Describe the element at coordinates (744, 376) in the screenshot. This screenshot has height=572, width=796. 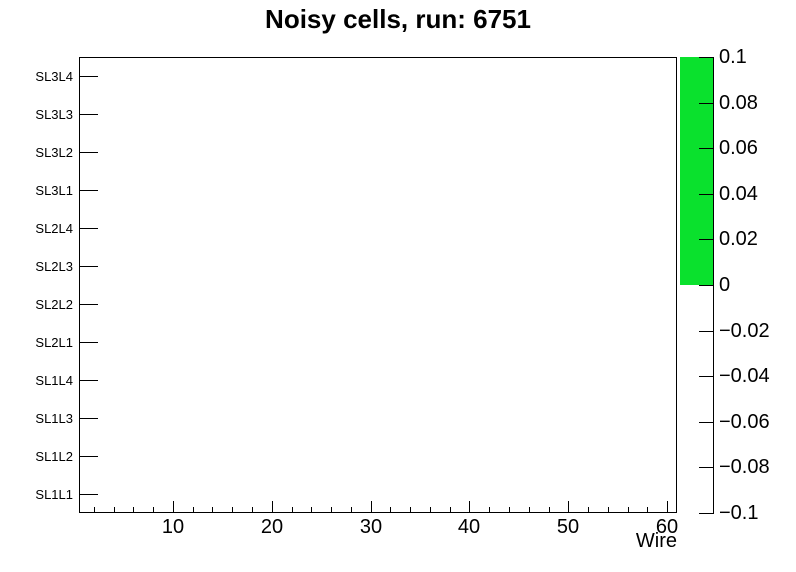
I see `z-tick-label: −0.04` at that location.